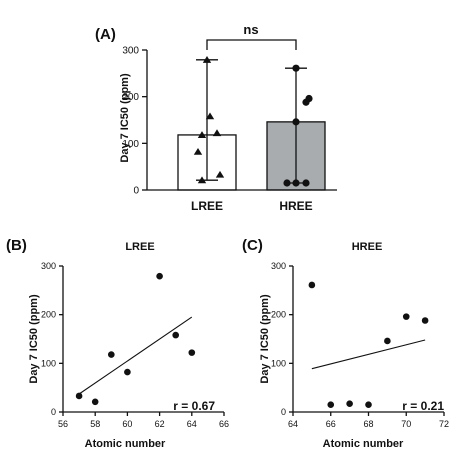 The height and width of the screenshot is (470, 474). I want to click on panel-b-trendline, so click(135, 355).